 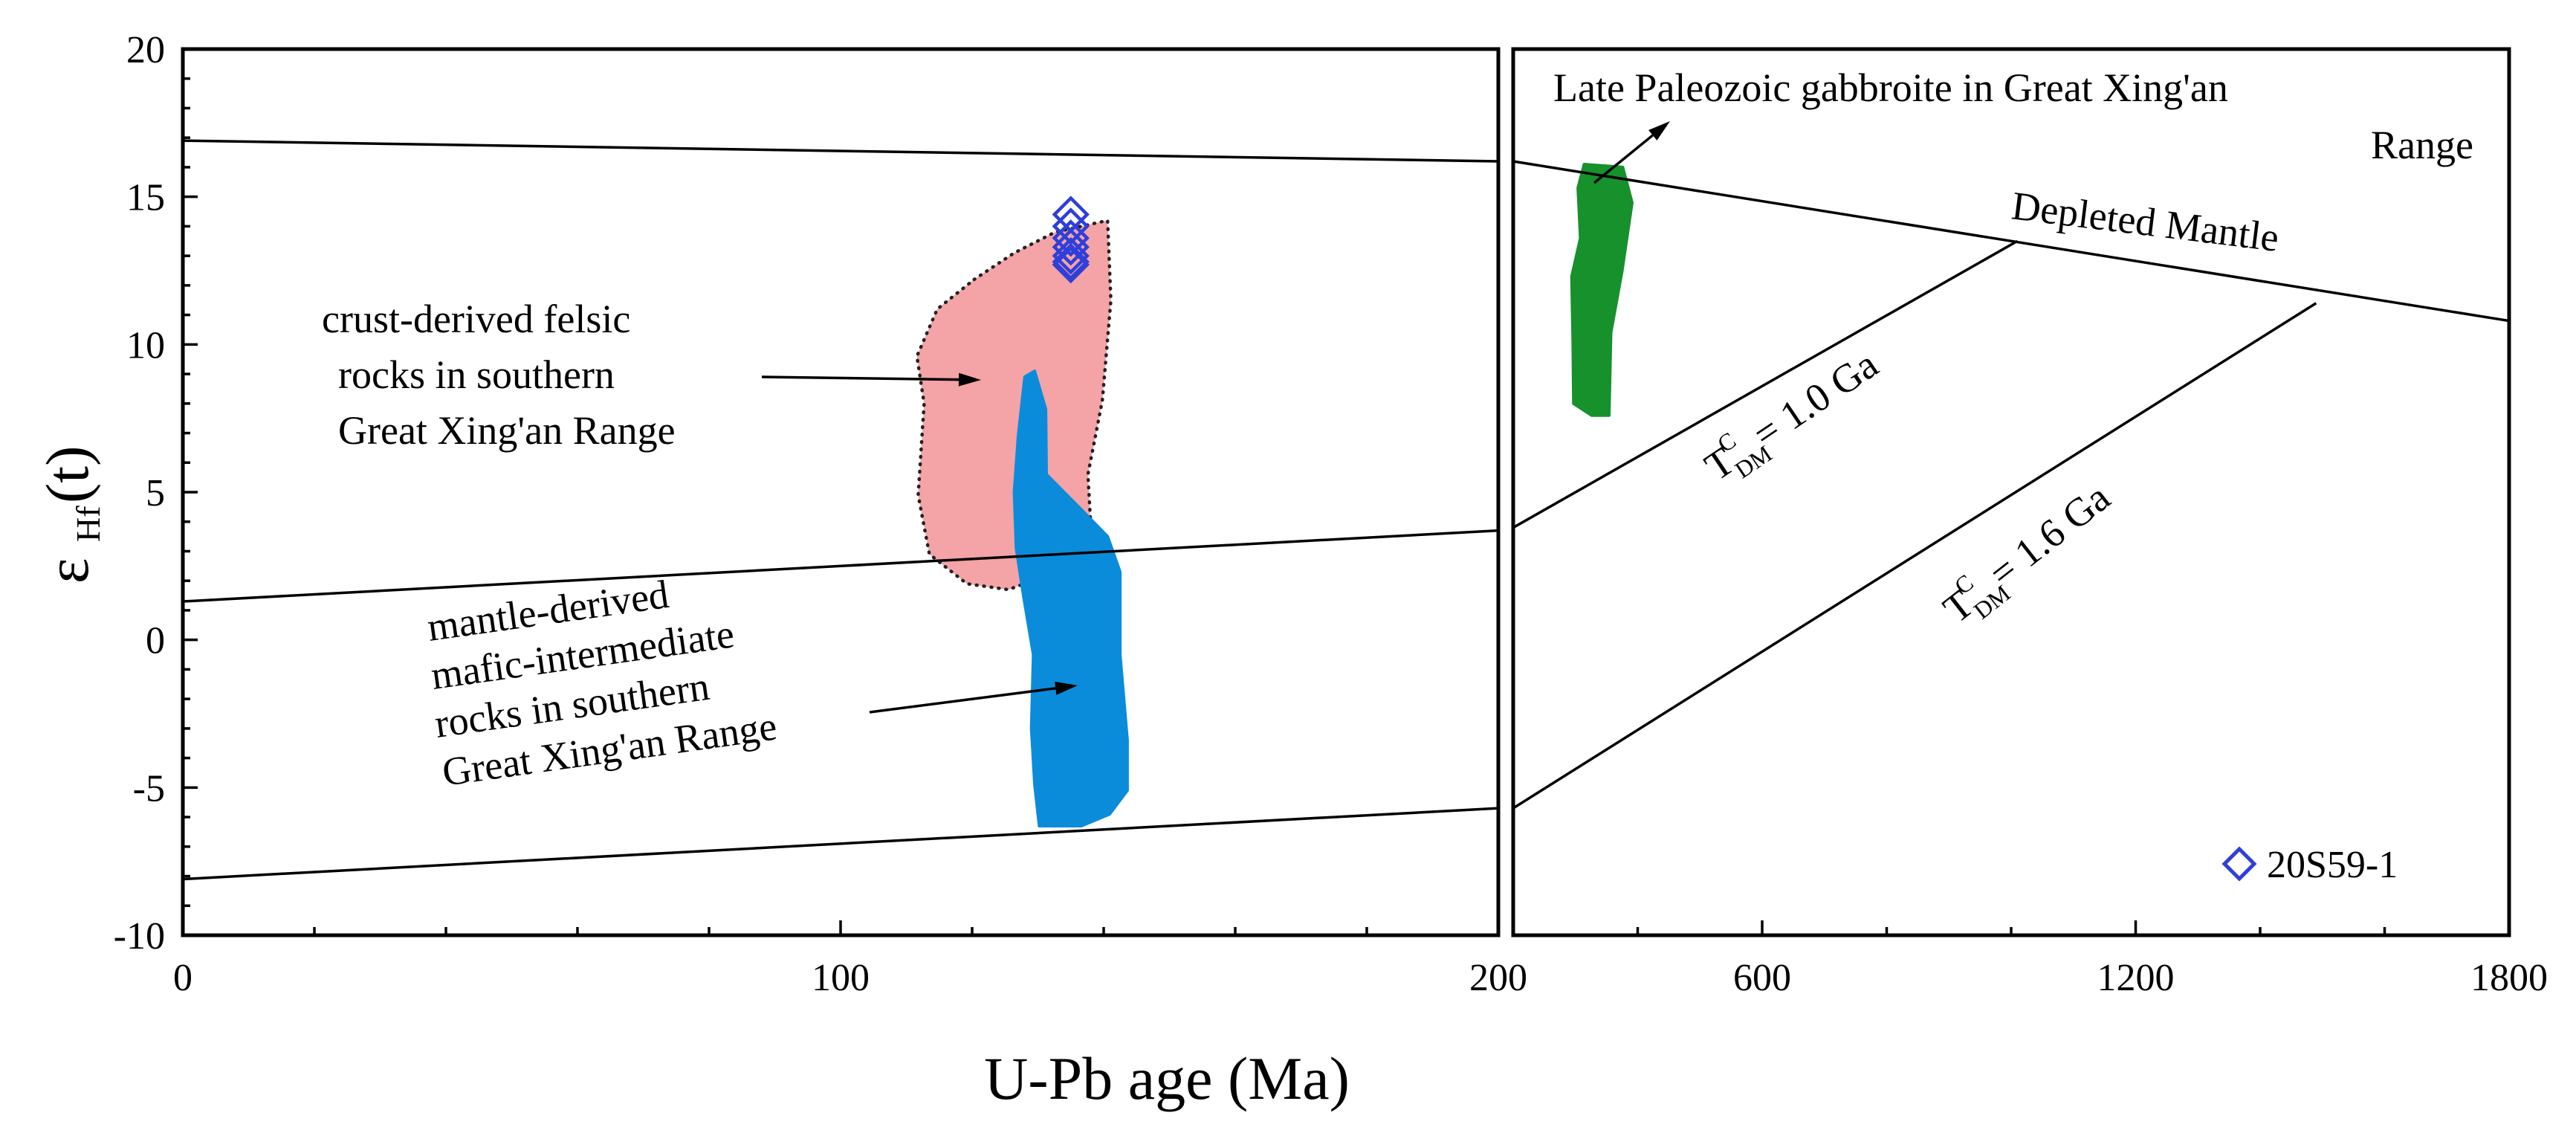 What do you see at coordinates (88, 524) in the screenshot?
I see `y-axis-title-sub: Hf` at bounding box center [88, 524].